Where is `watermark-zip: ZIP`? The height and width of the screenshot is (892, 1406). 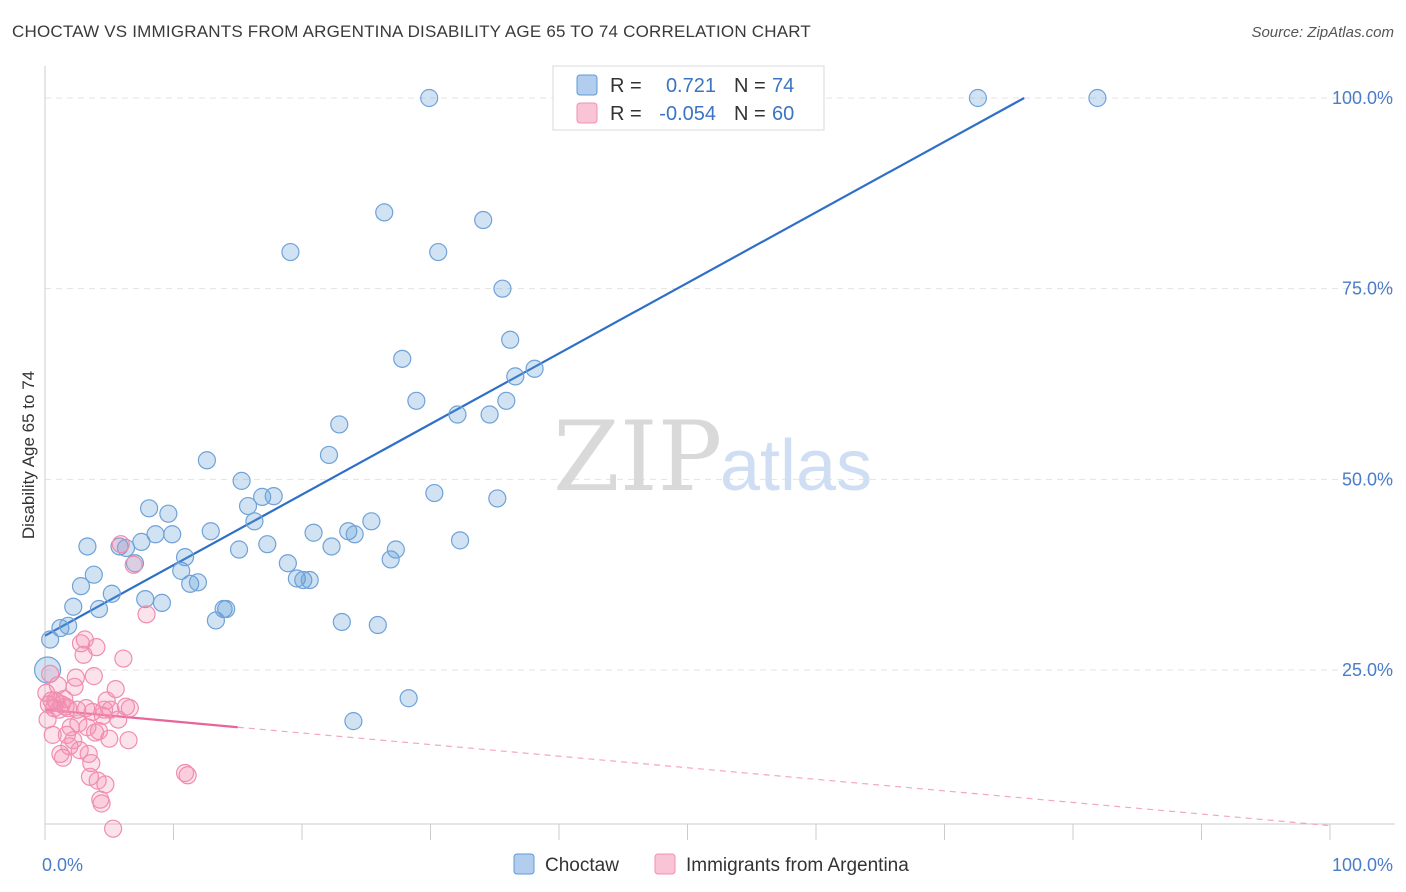 watermark-zip: ZIP is located at coordinates (637, 457).